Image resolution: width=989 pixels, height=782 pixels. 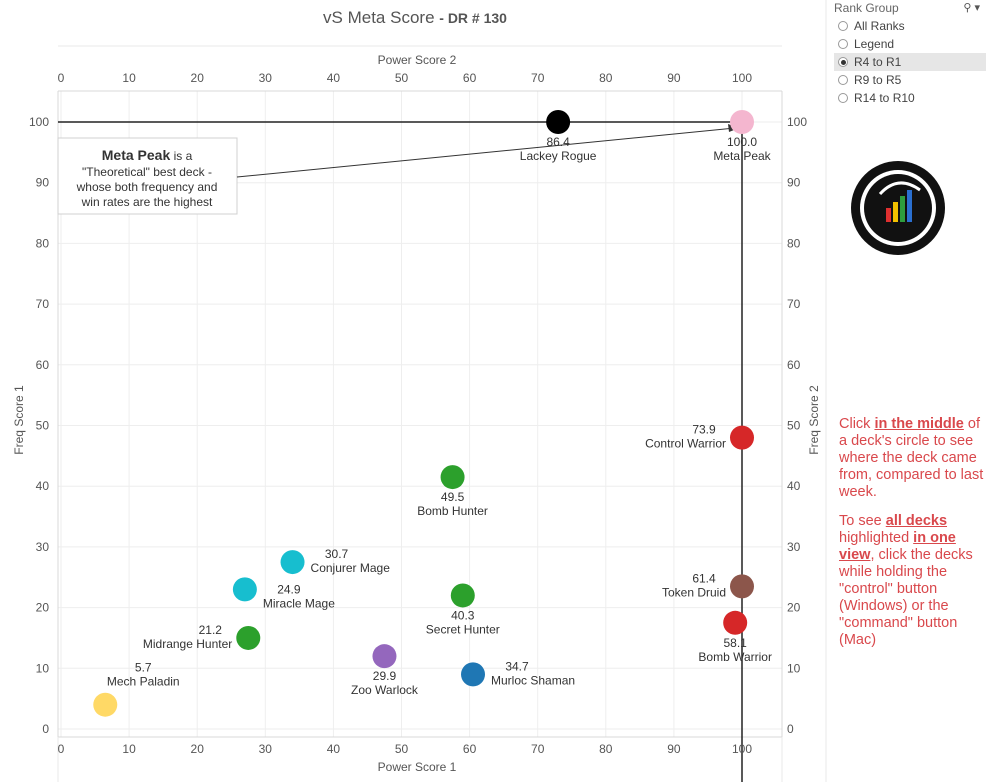 What do you see at coordinates (878, 62) in the screenshot?
I see `rank-option-label: R4 to R1` at bounding box center [878, 62].